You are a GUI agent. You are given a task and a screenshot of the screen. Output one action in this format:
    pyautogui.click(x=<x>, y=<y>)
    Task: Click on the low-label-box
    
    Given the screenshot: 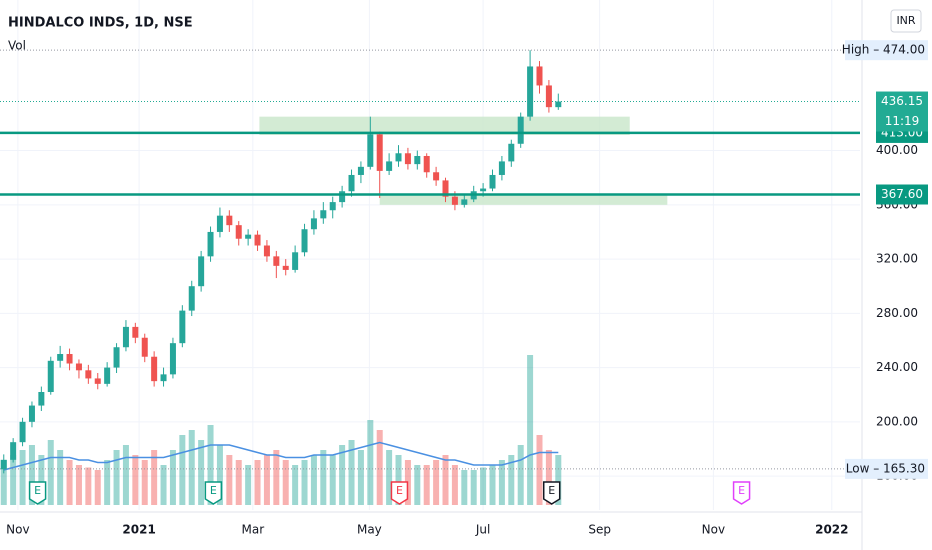 What is the action you would take?
    pyautogui.click(x=886, y=468)
    